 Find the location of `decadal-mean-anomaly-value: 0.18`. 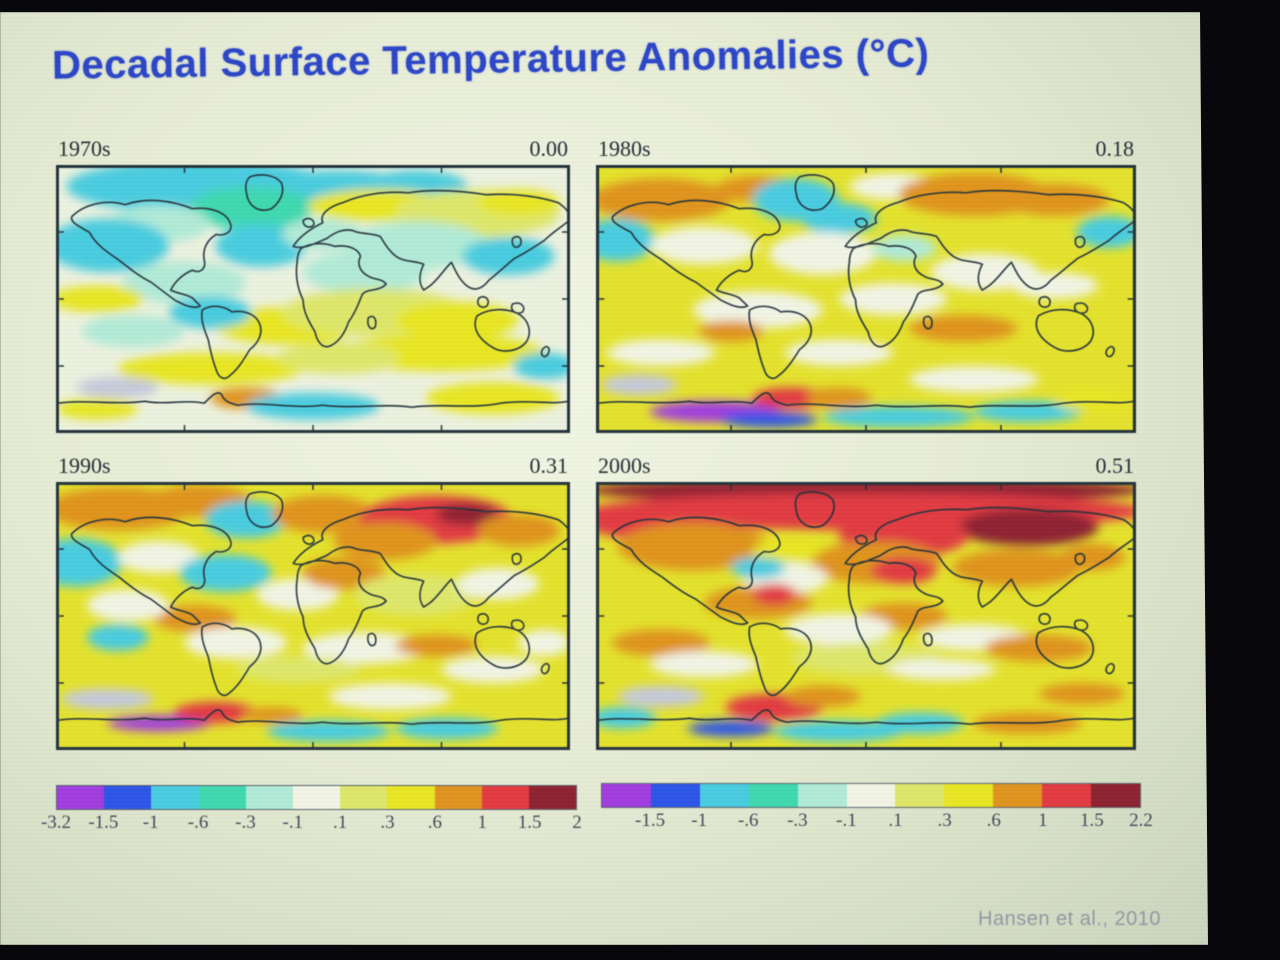

decadal-mean-anomaly-value: 0.18 is located at coordinates (1115, 148).